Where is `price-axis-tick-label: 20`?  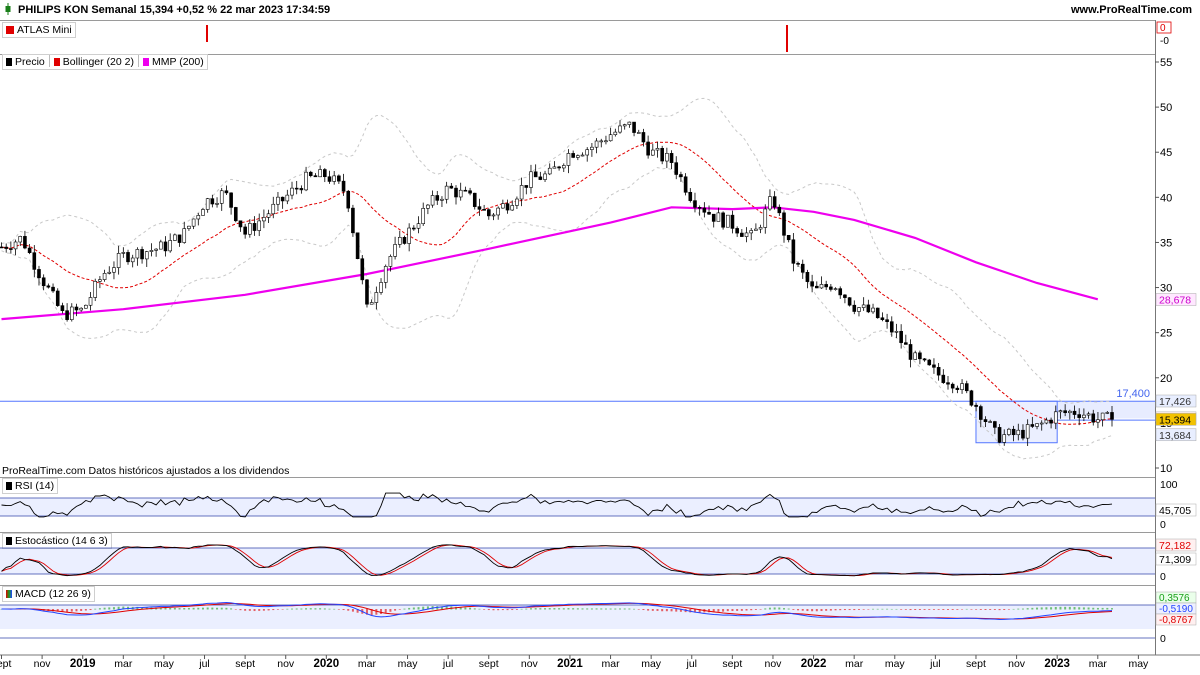 price-axis-tick-label: 20 is located at coordinates (1166, 379).